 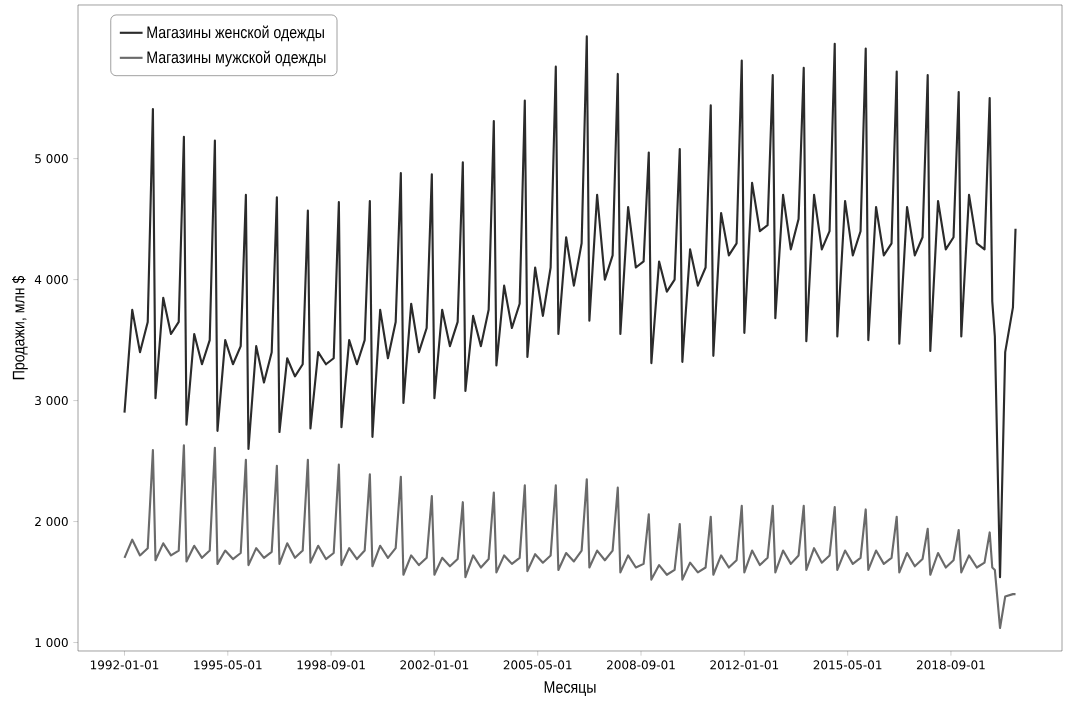 I want to click on x-tick-label: 2005-05-01, so click(x=537, y=665).